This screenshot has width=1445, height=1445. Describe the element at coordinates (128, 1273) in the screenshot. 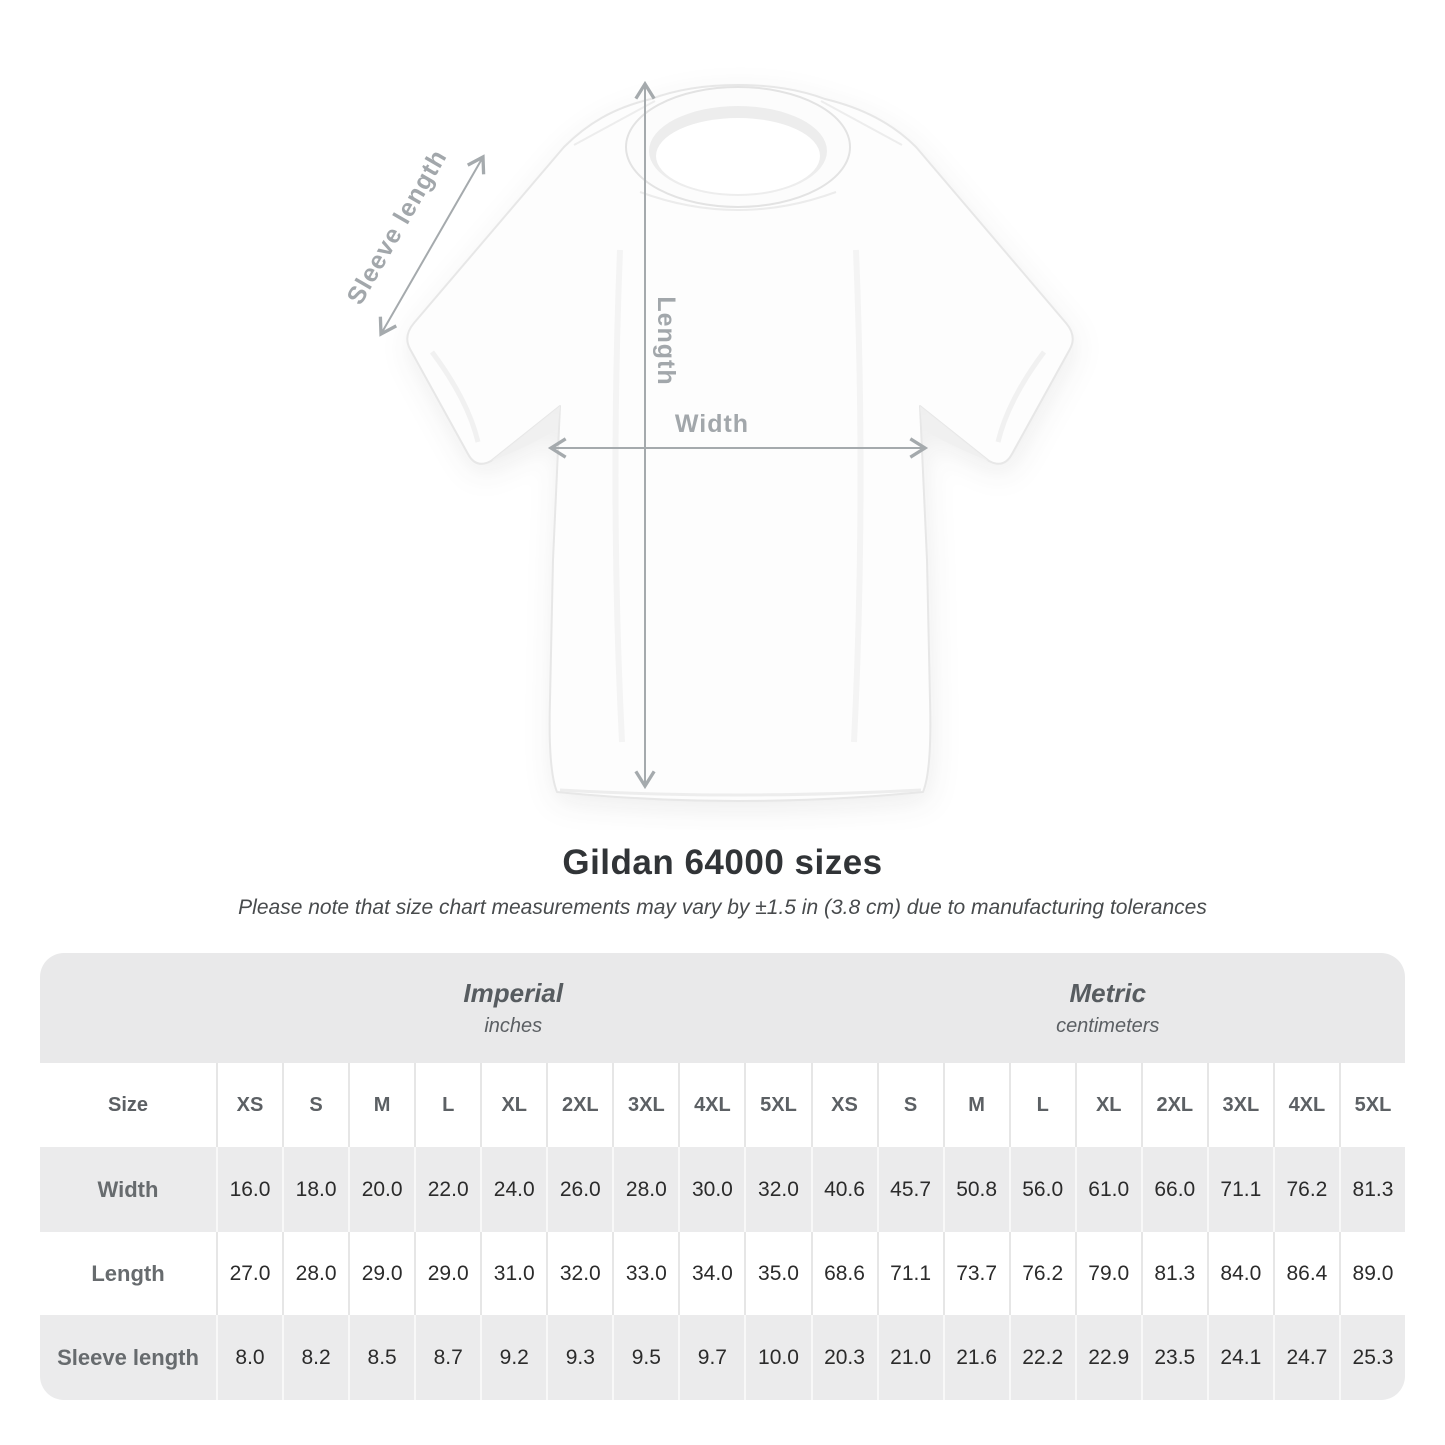

I see `row-label-length: Length` at that location.